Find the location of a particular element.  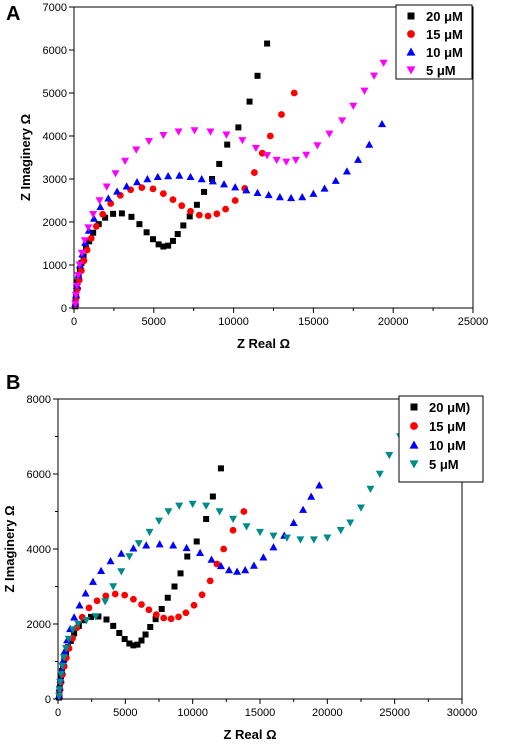

y-tick-label: 8000 is located at coordinates (39, 400).